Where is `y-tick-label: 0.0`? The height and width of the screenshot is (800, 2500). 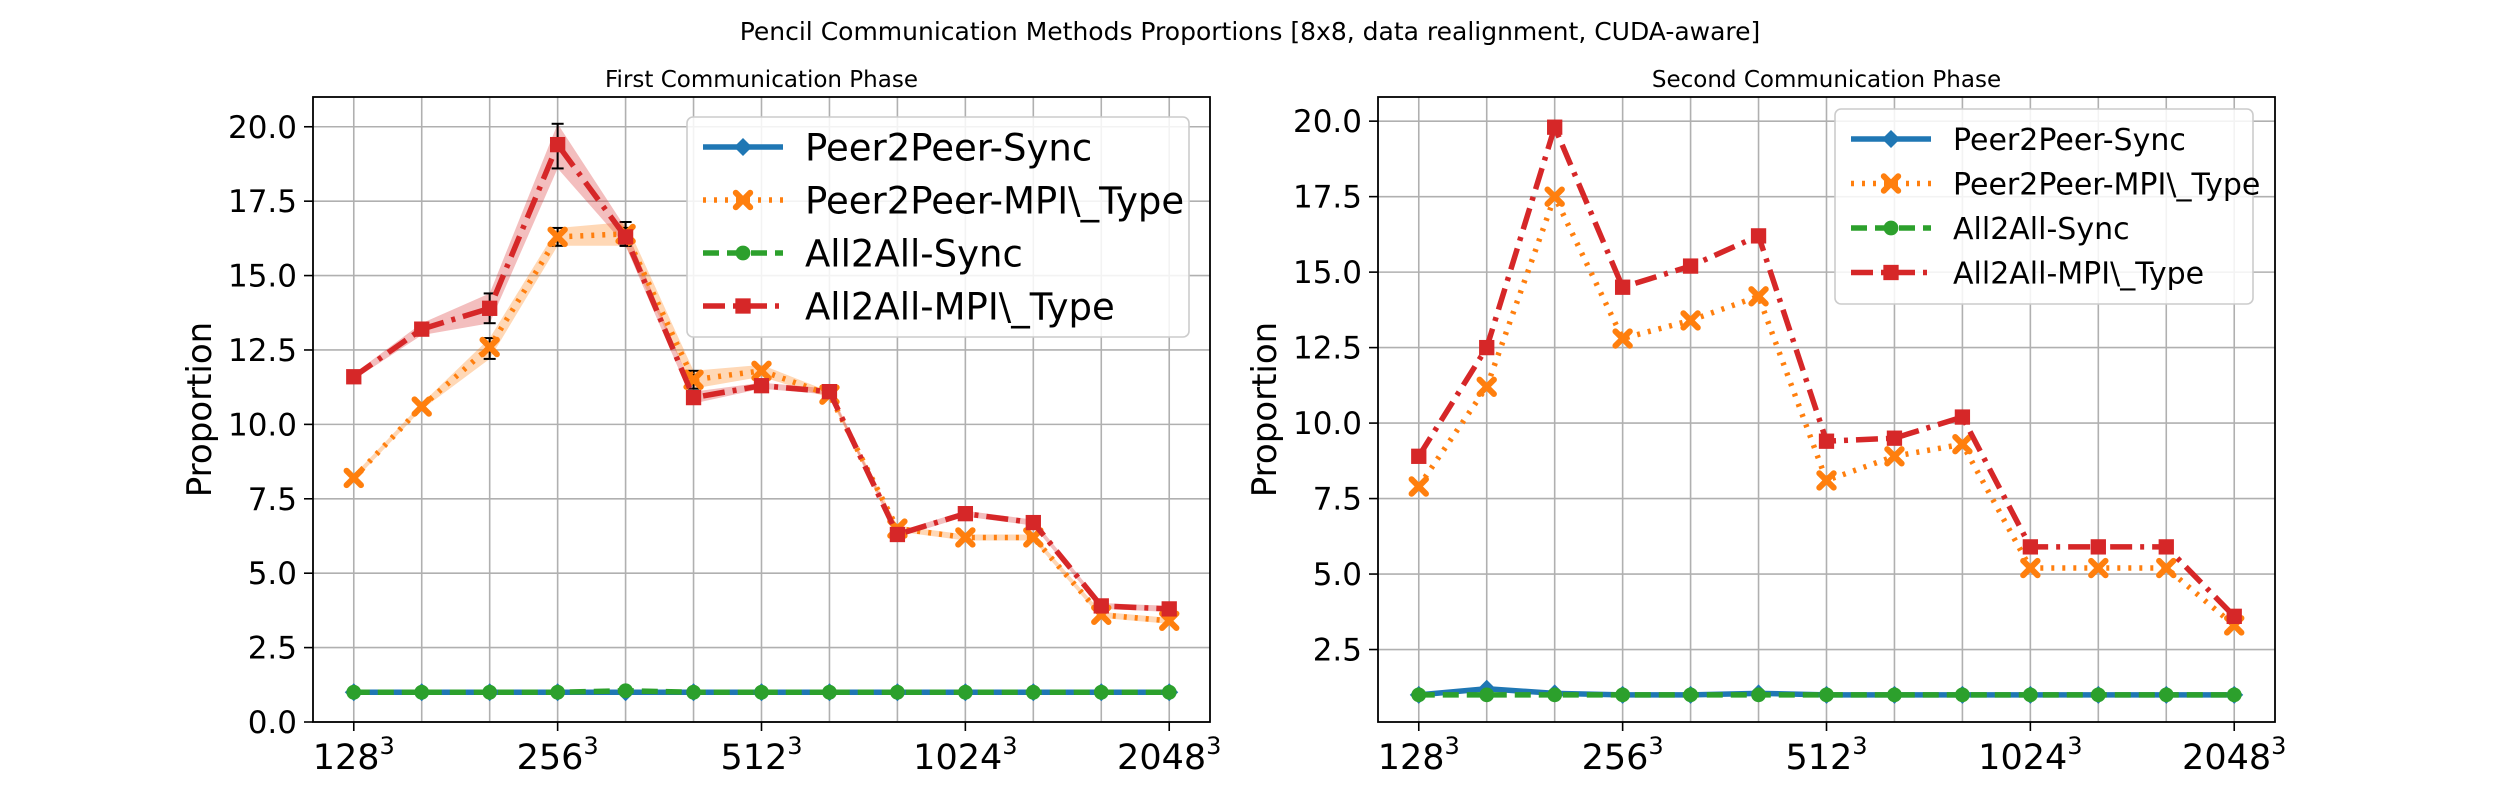 y-tick-label: 0.0 is located at coordinates (272, 723).